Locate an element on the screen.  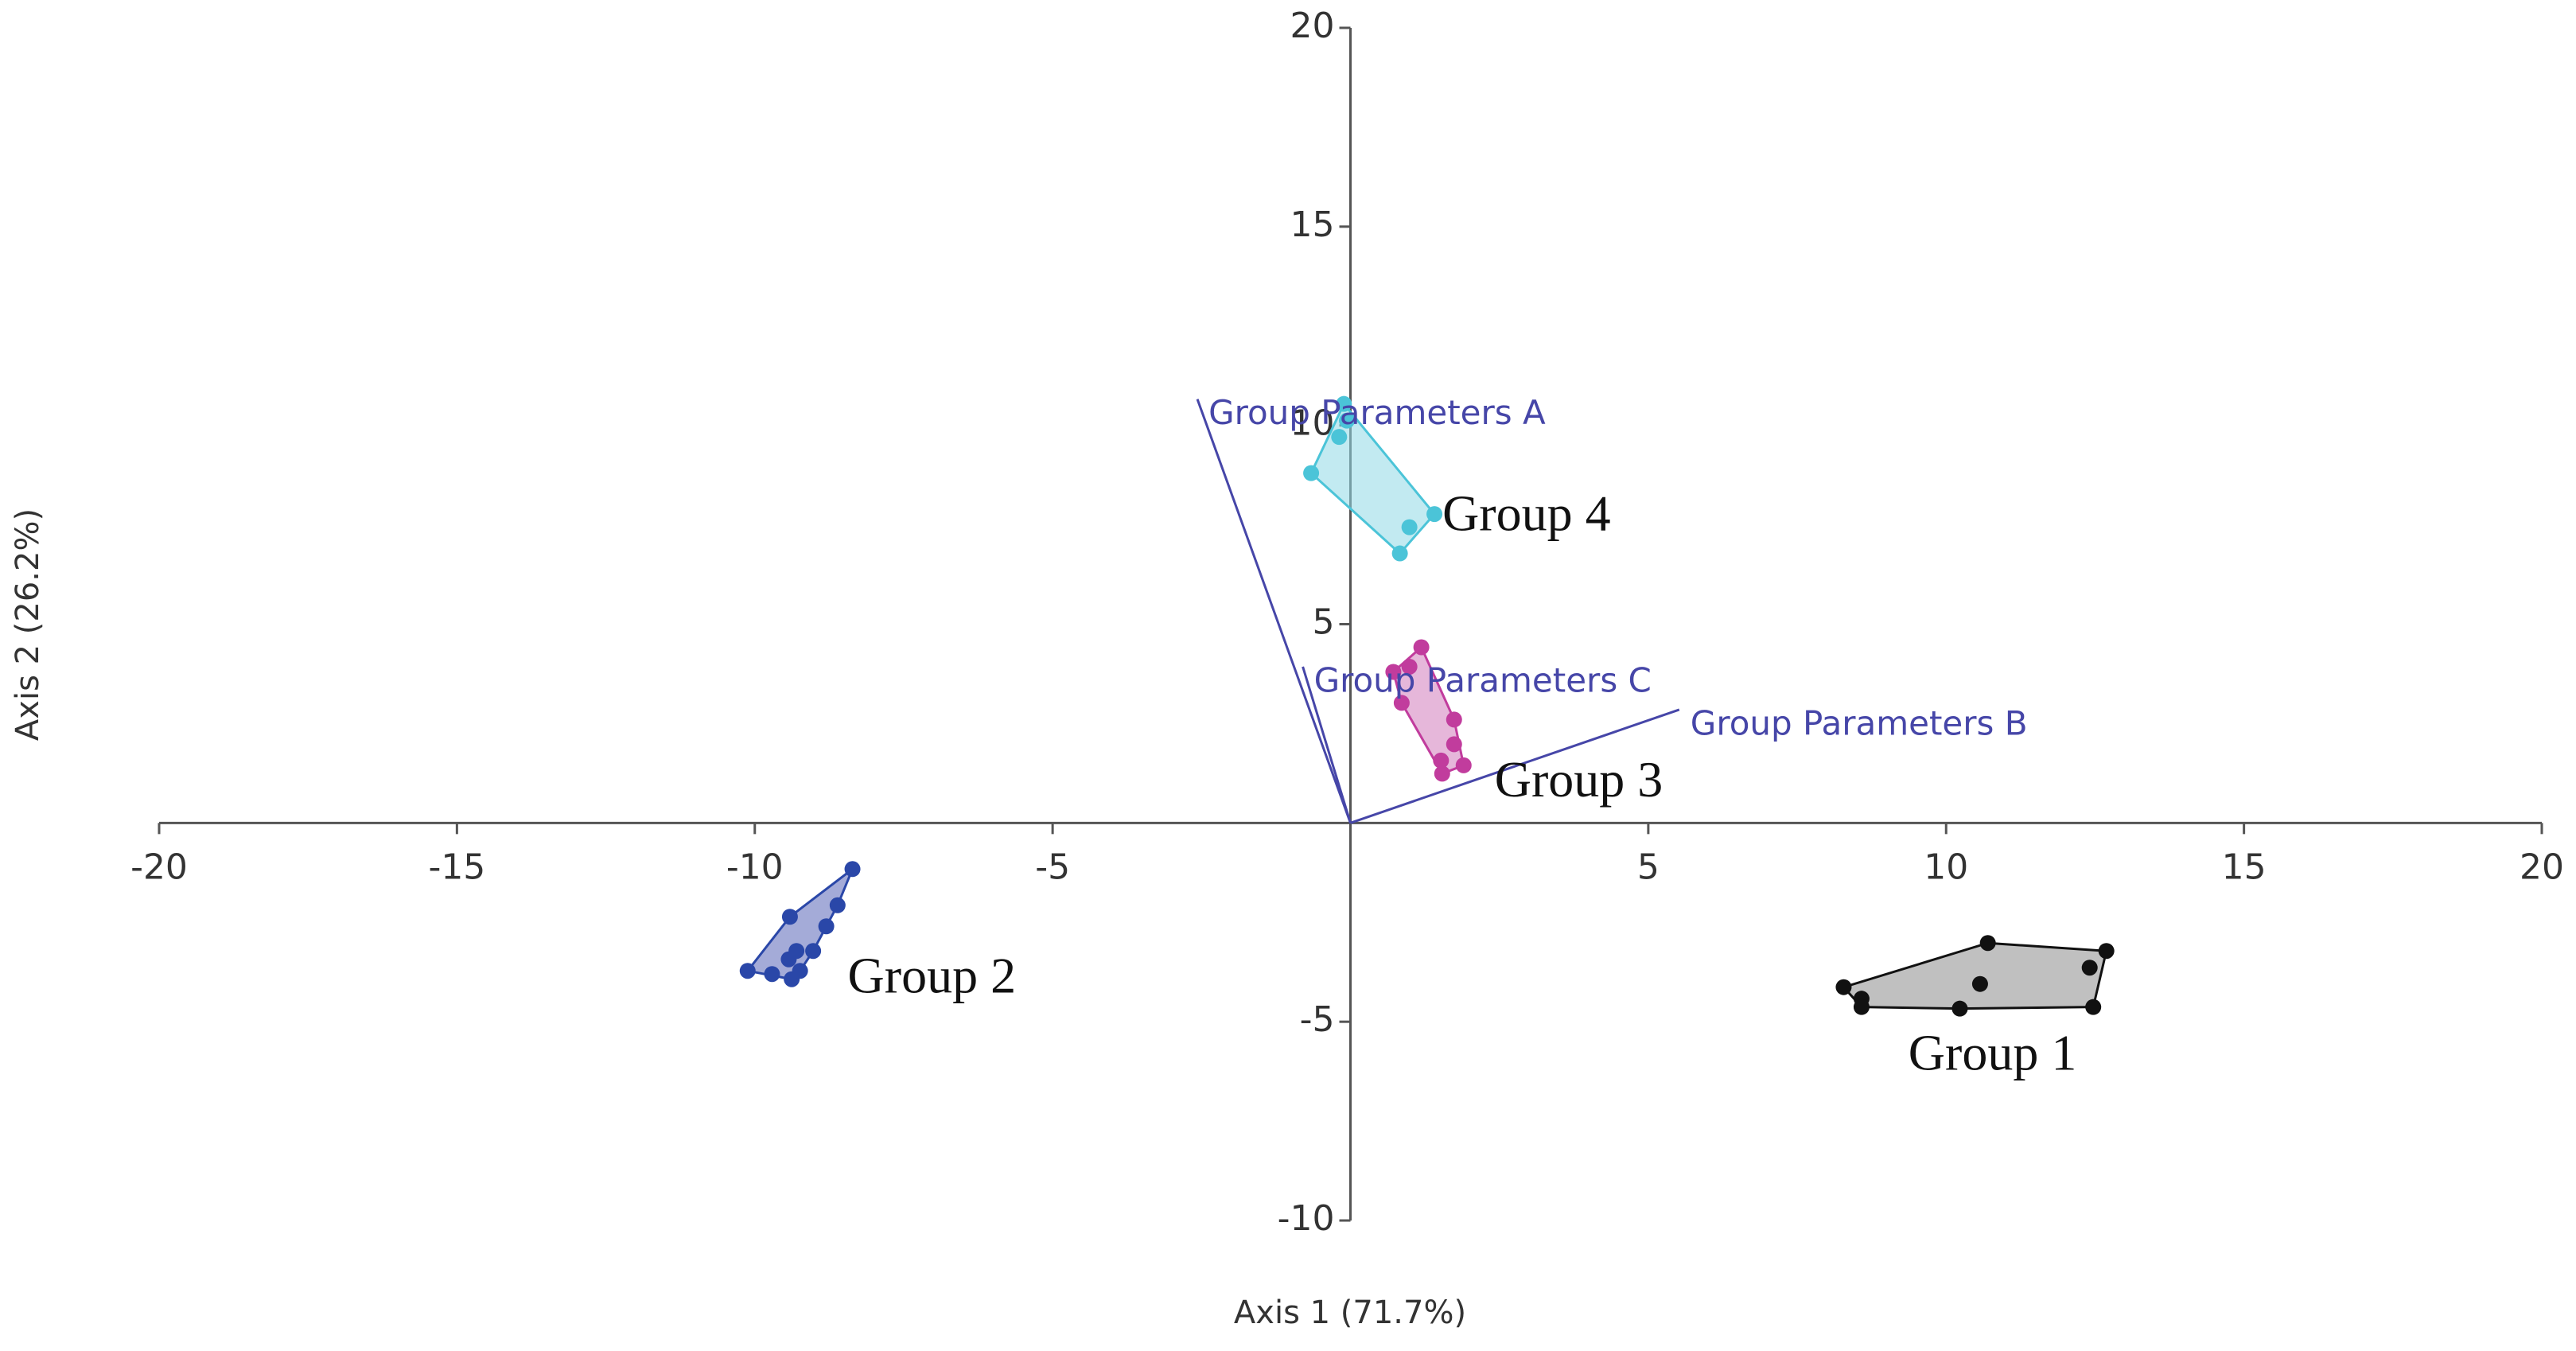
group-label: Group 3 is located at coordinates (1580, 779).